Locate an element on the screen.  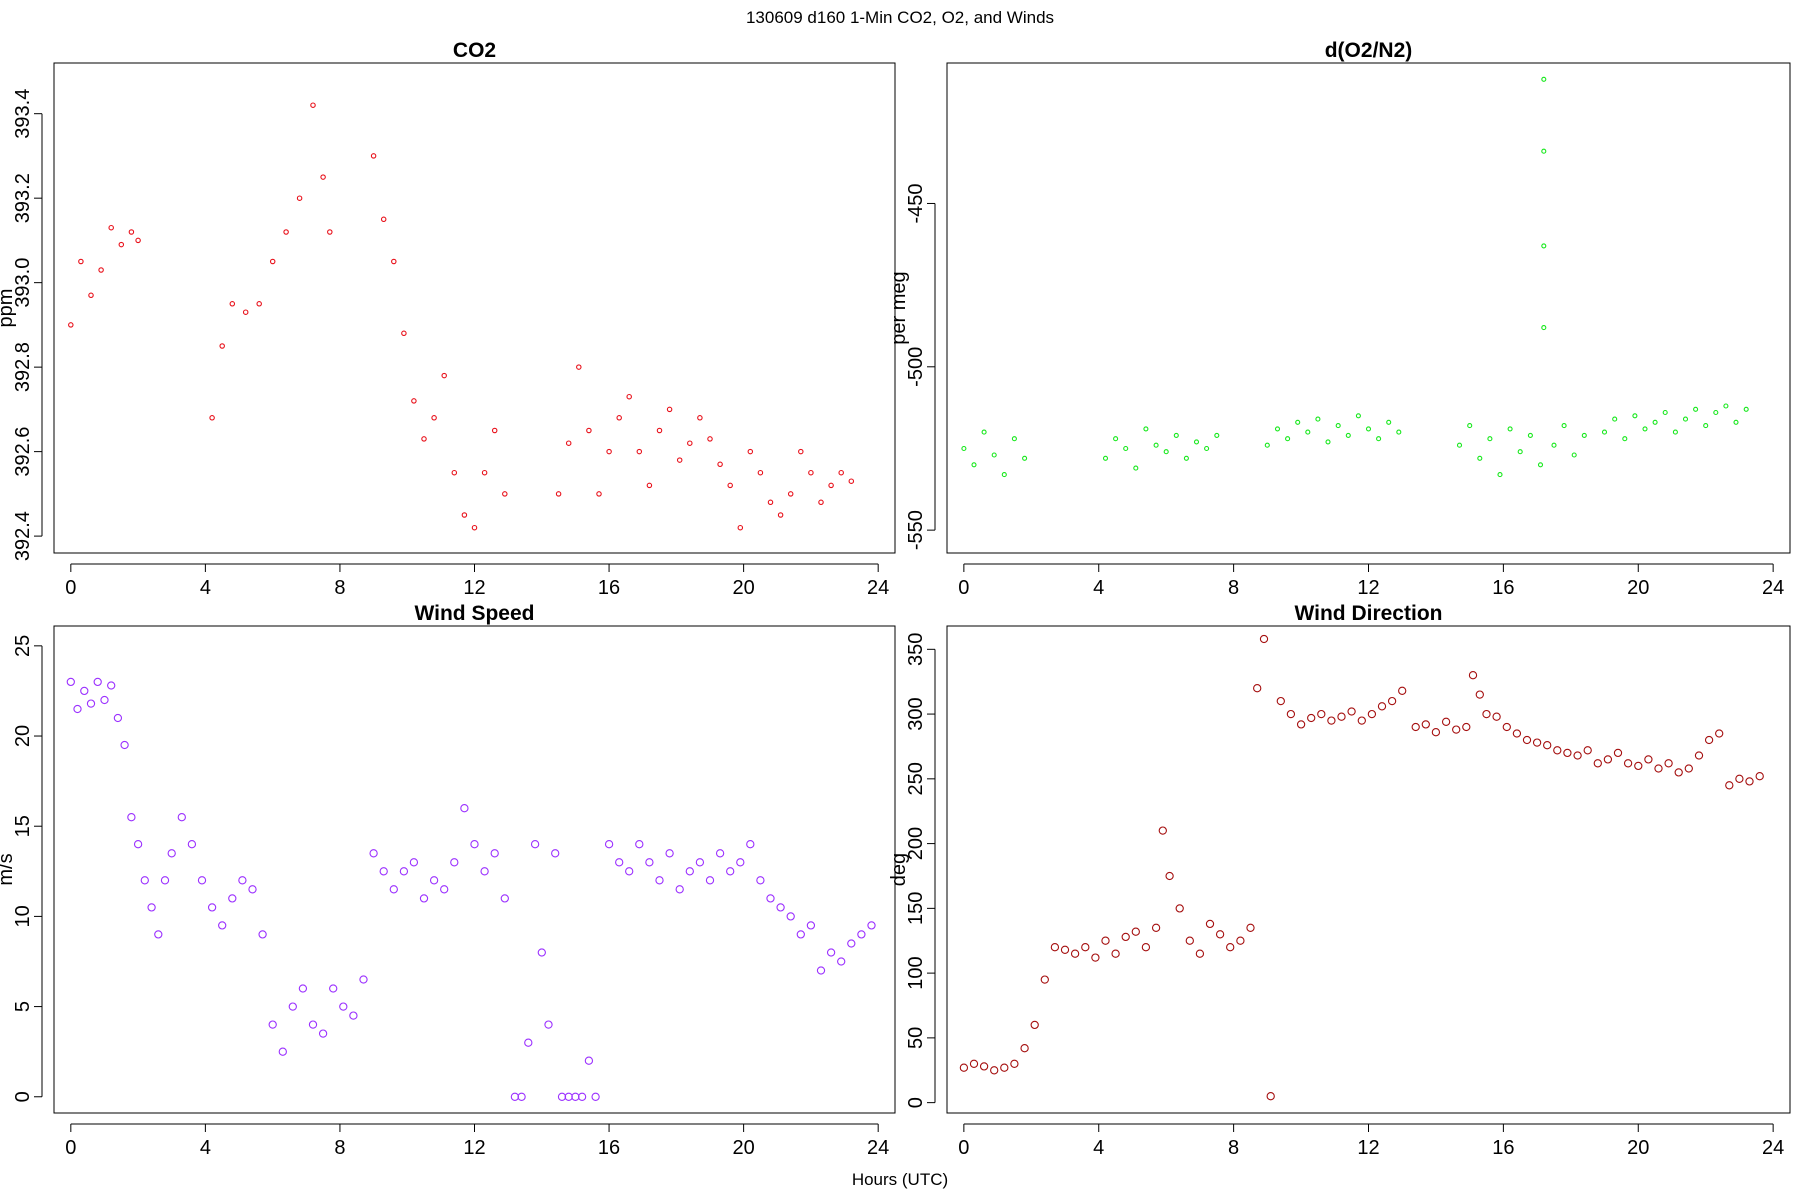
panel-title: Wind Speed is located at coordinates (475, 613).